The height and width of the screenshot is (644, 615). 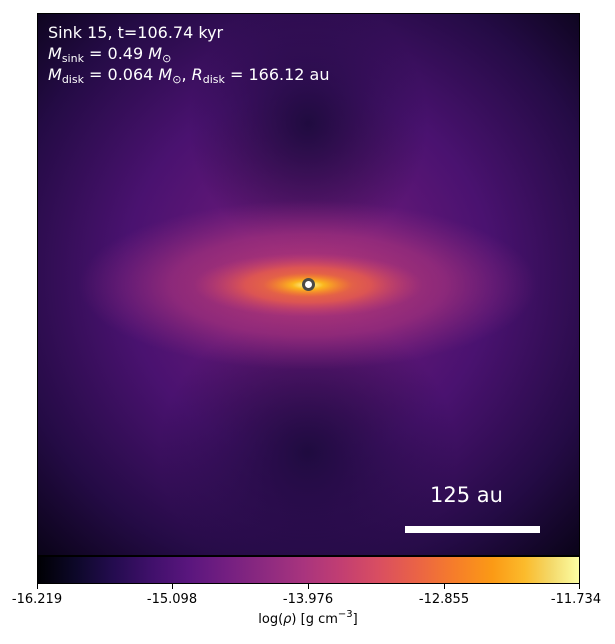 I want to click on disk-mass-symbol: M, so click(x=55, y=74).